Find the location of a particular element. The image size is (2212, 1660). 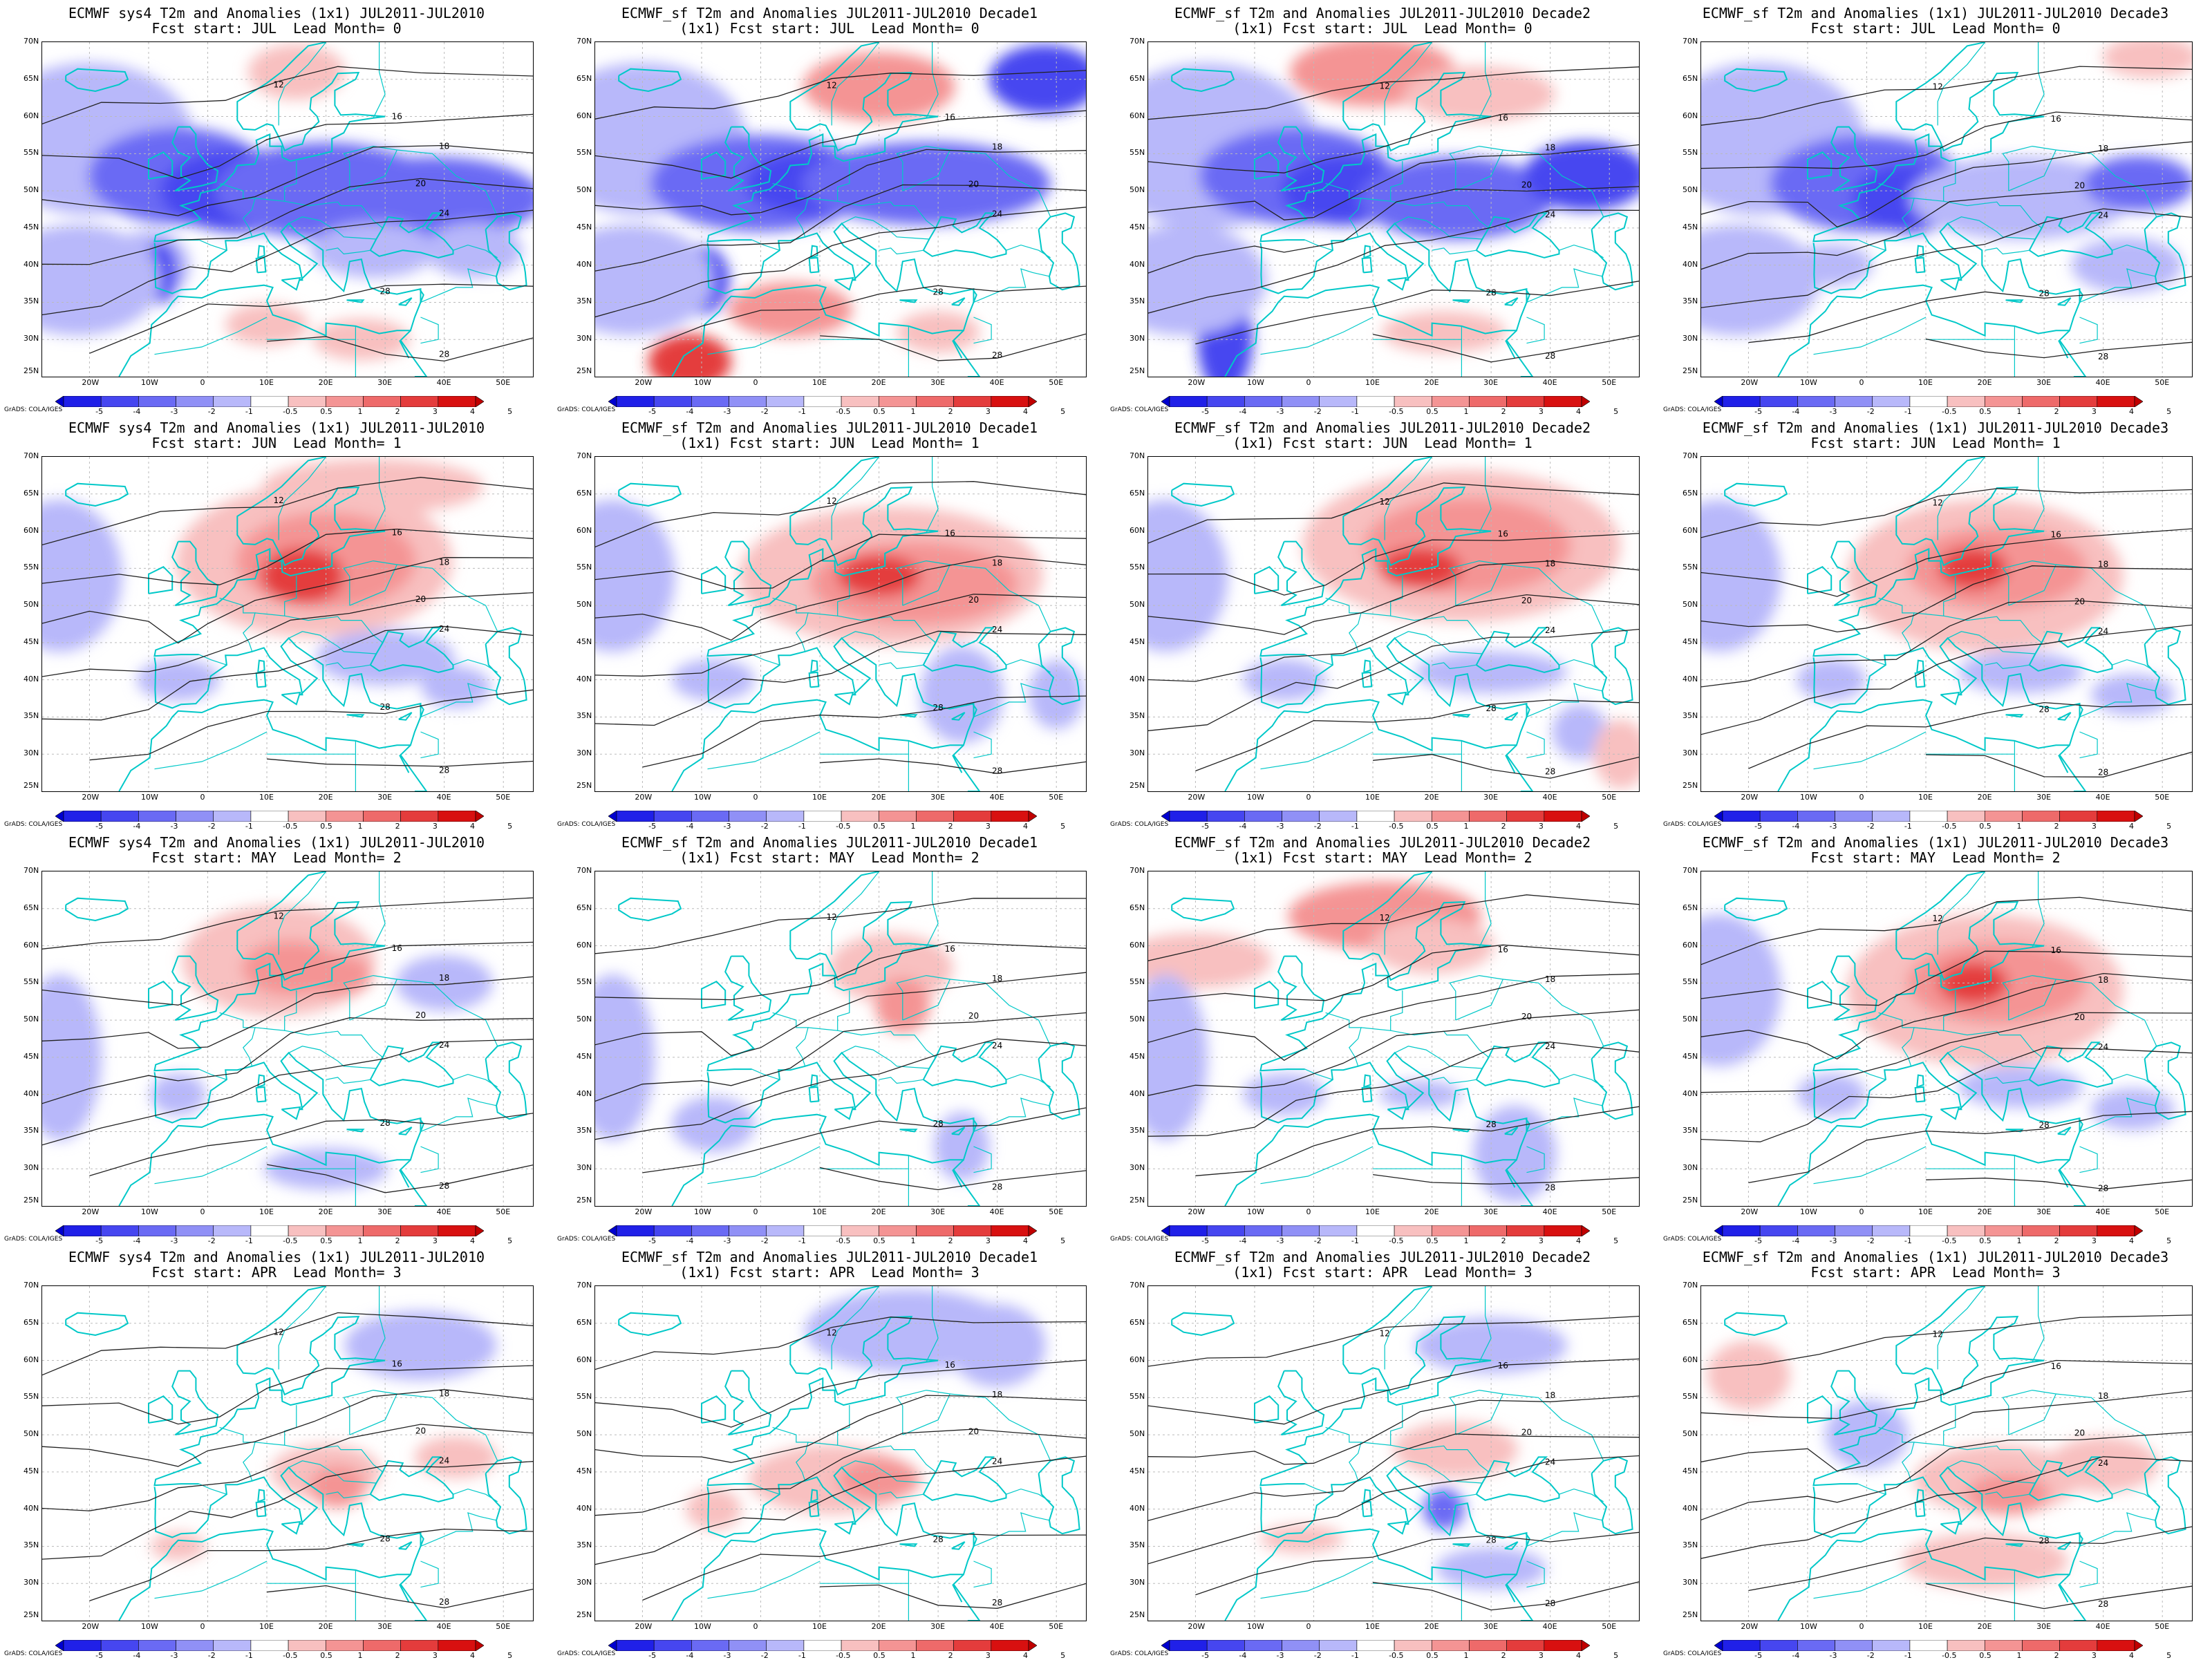

longitude-label: 50E is located at coordinates (1610, 797).